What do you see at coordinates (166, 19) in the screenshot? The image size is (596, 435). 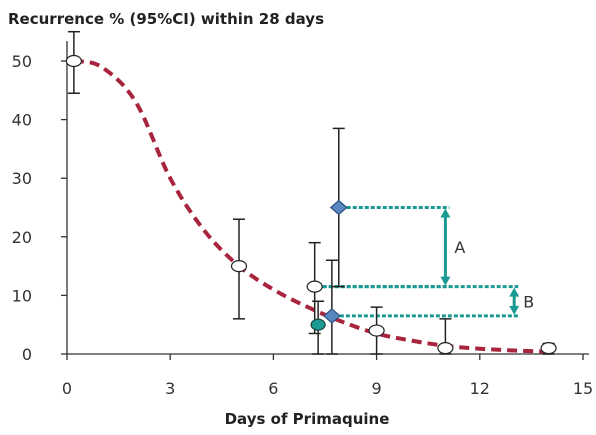 I see `chart-title: Recurrence % (95%CI) within 28 days` at bounding box center [166, 19].